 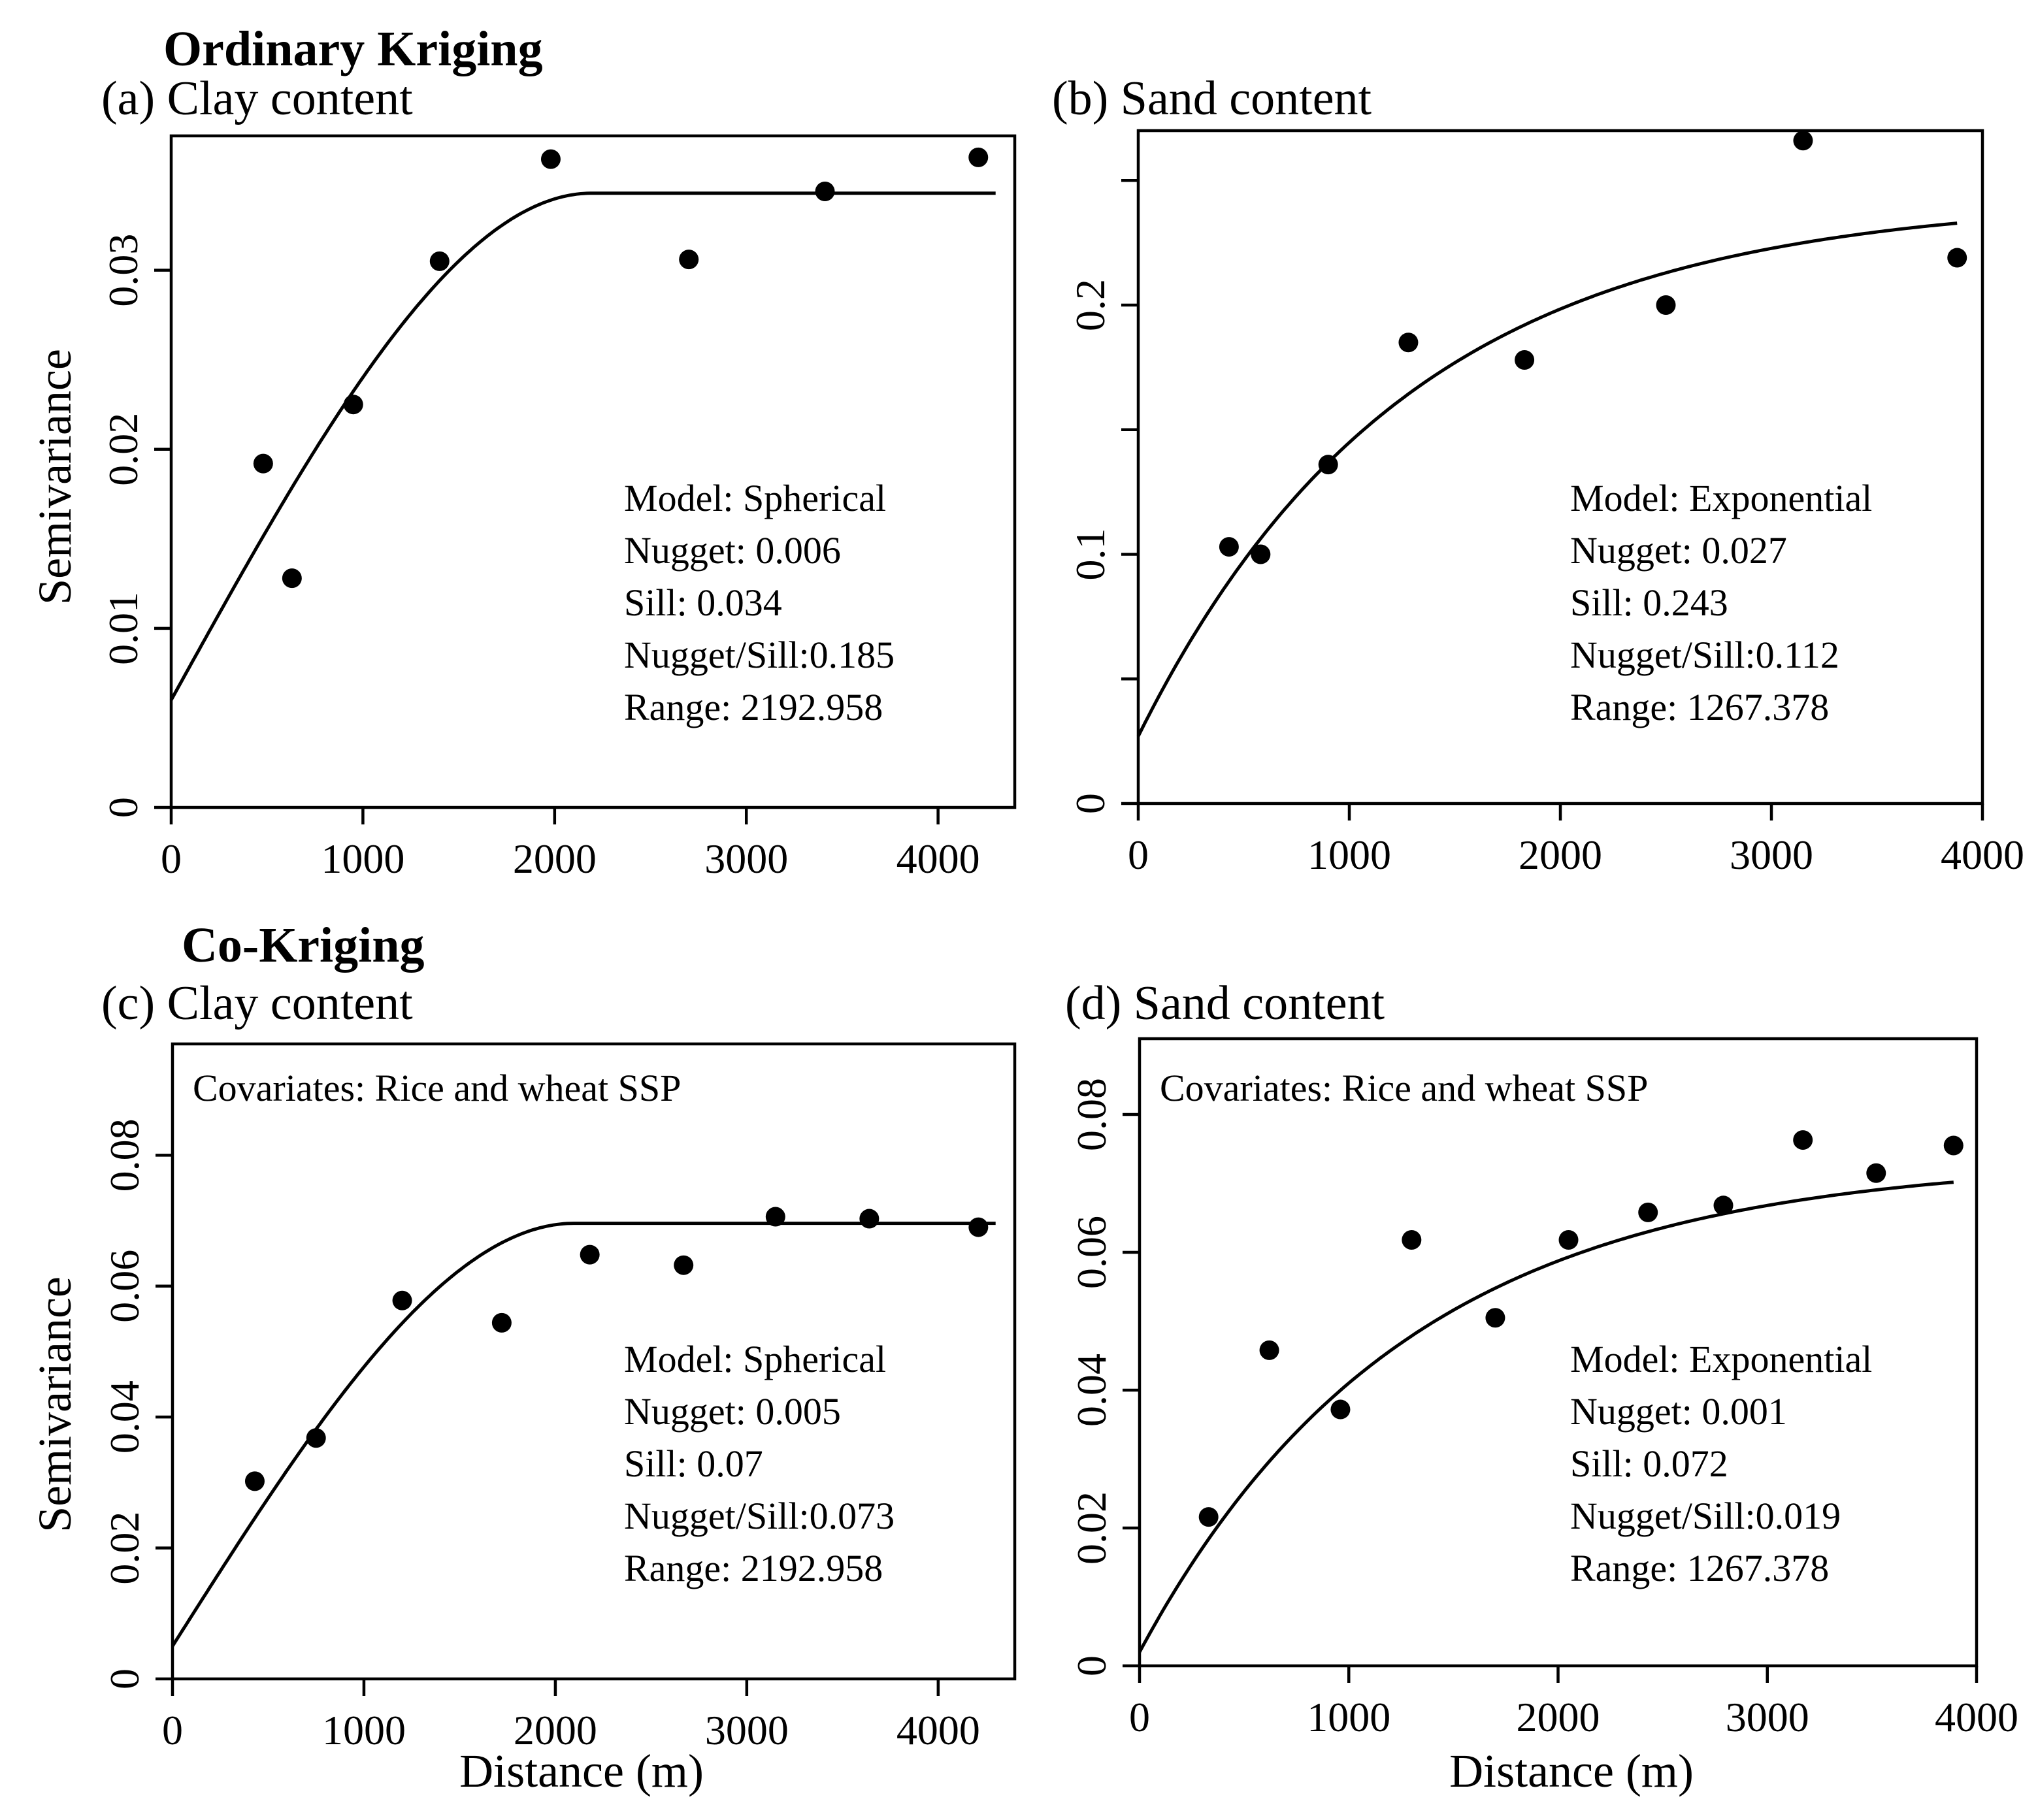 What do you see at coordinates (1678, 550) in the screenshot?
I see `stats-line: Nugget: 0.027` at bounding box center [1678, 550].